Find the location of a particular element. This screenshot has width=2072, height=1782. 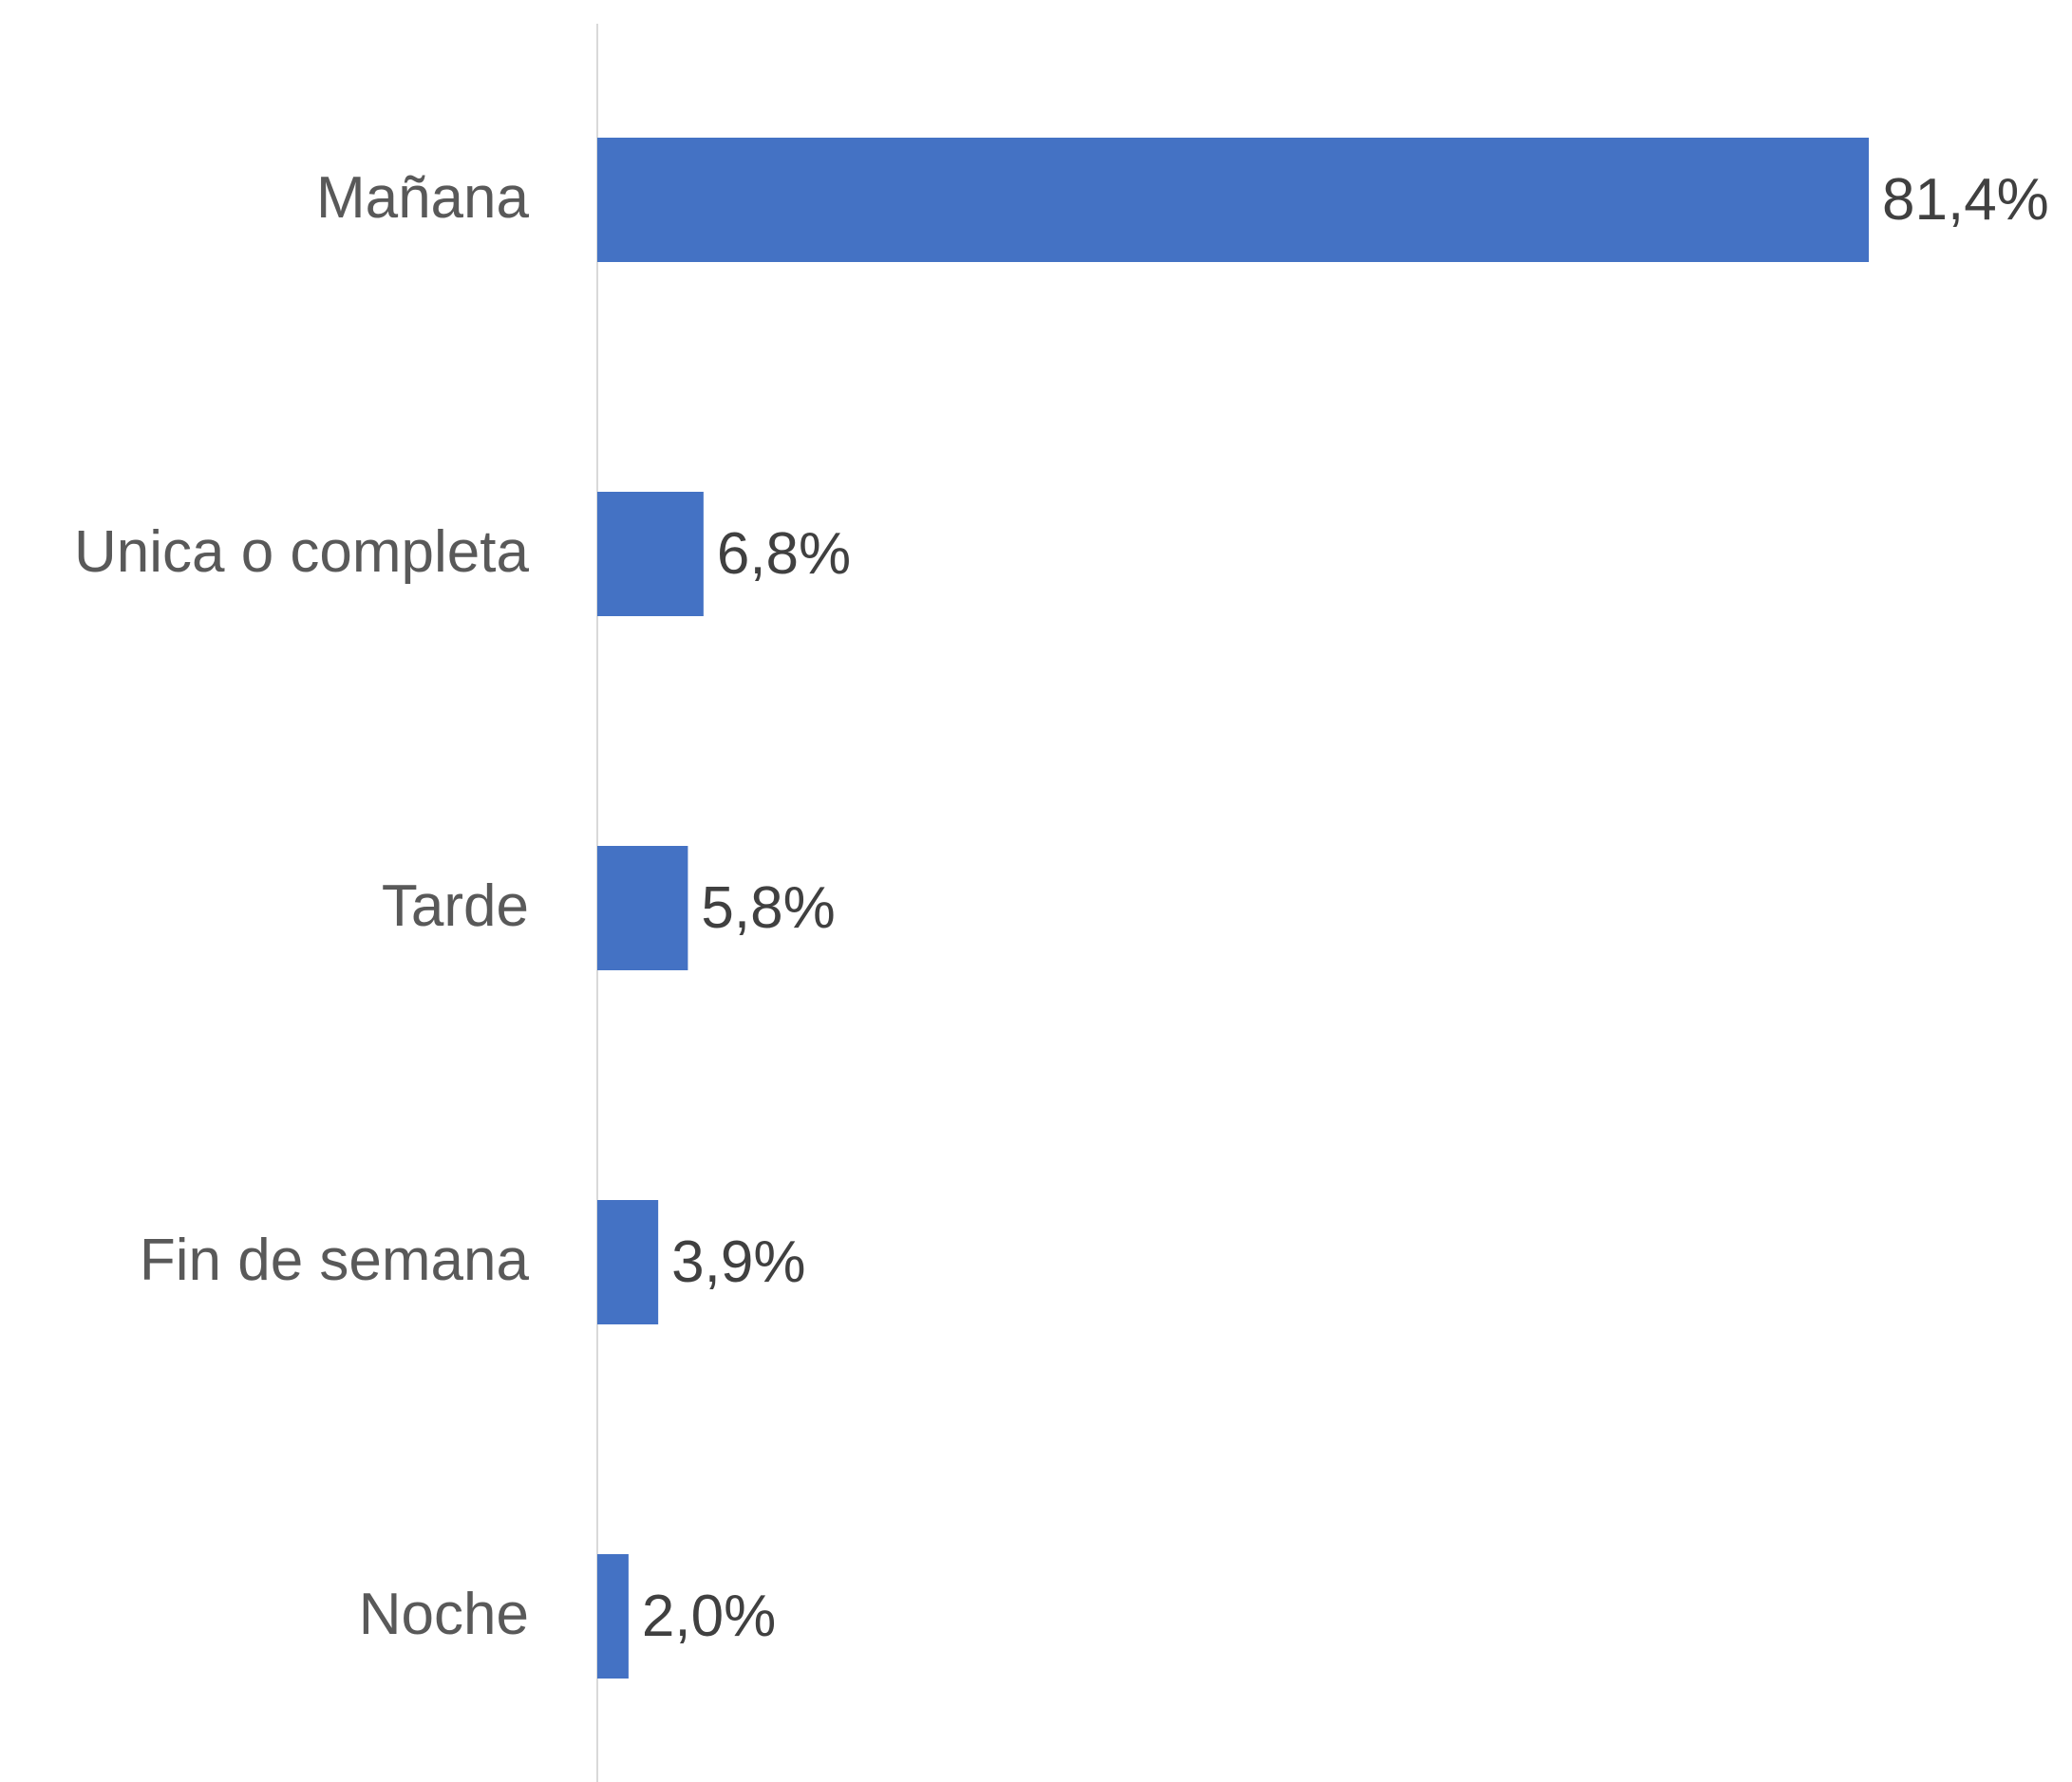

value-label: 6,8% is located at coordinates (784, 554).